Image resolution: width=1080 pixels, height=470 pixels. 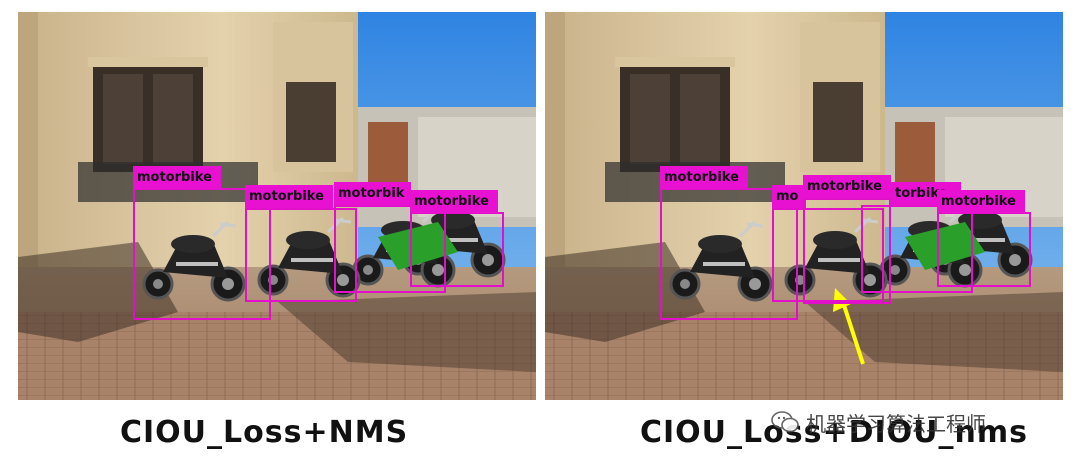 I want to click on detection-label: mo, so click(x=789, y=196).